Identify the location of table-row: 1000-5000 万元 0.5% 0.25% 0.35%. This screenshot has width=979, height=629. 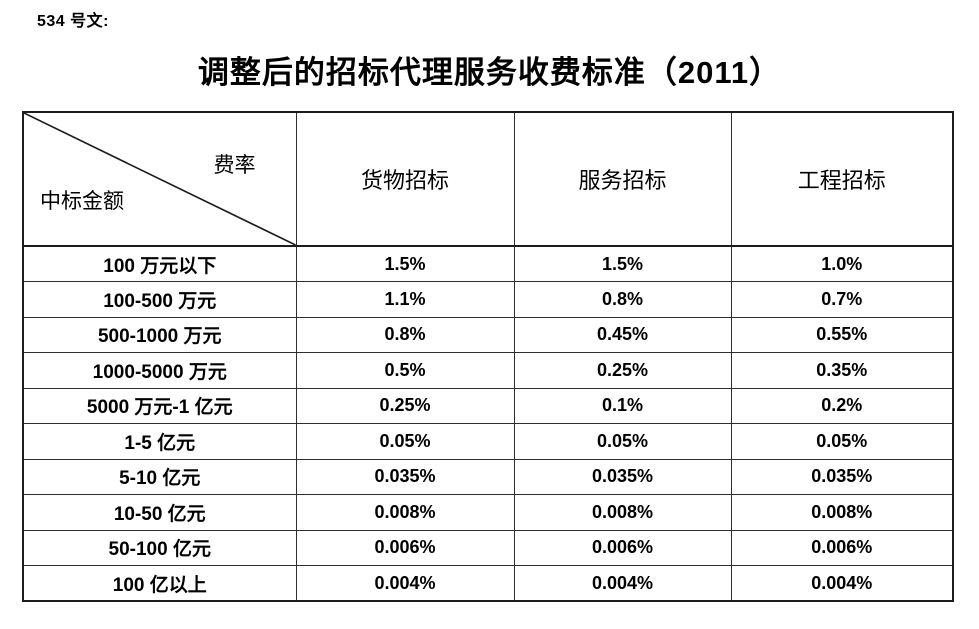
(488, 370).